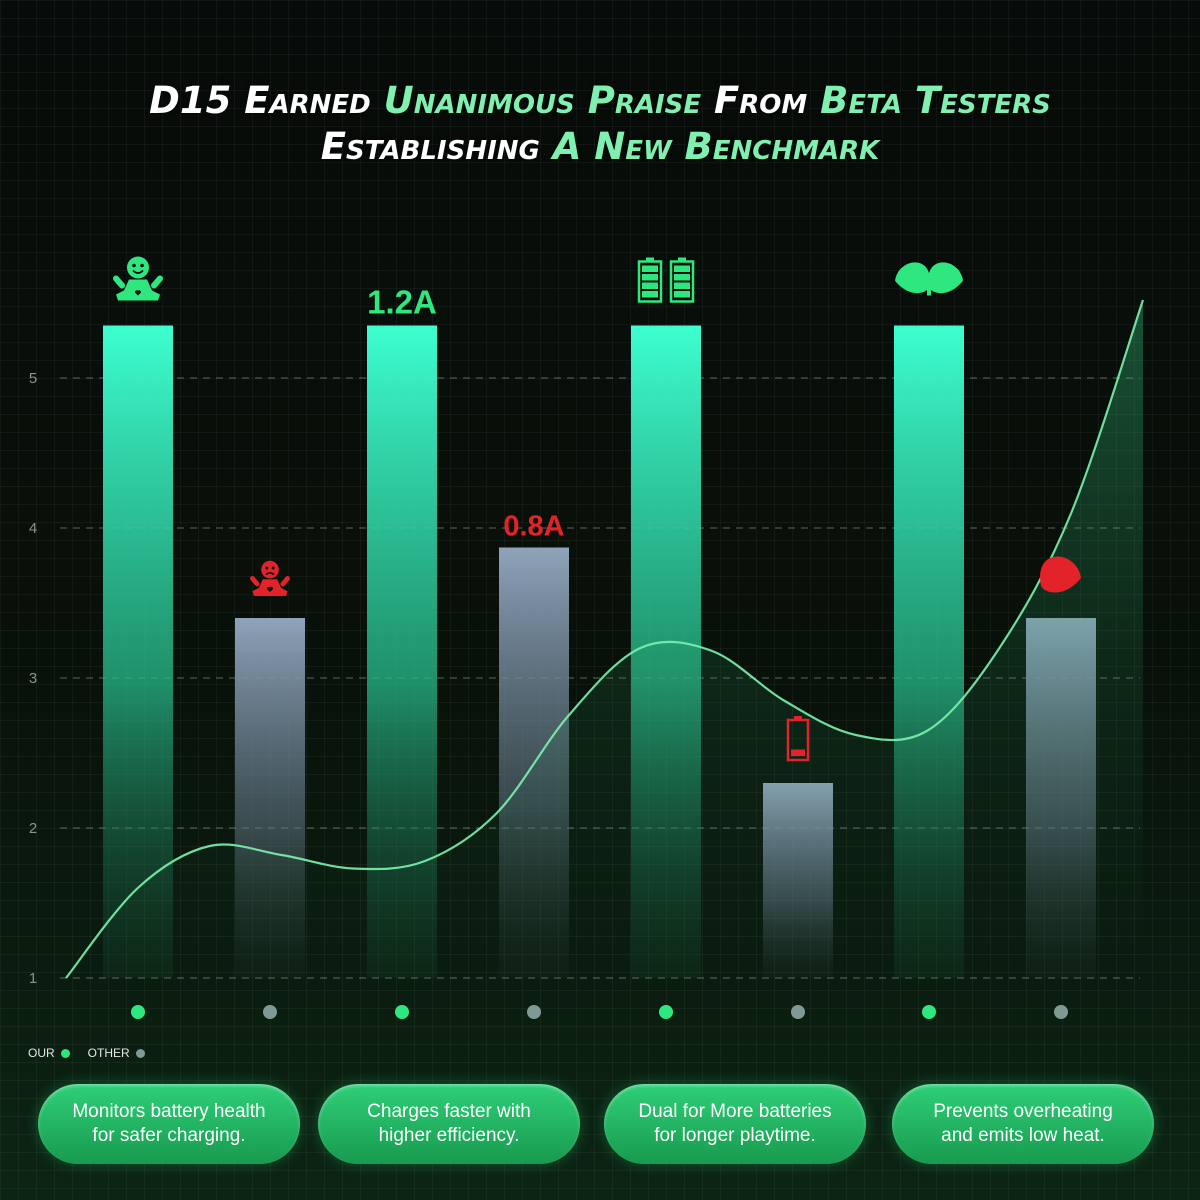 This screenshot has height=1200, width=1200. Describe the element at coordinates (65, 1053) in the screenshot. I see `legend-our-dot` at that location.